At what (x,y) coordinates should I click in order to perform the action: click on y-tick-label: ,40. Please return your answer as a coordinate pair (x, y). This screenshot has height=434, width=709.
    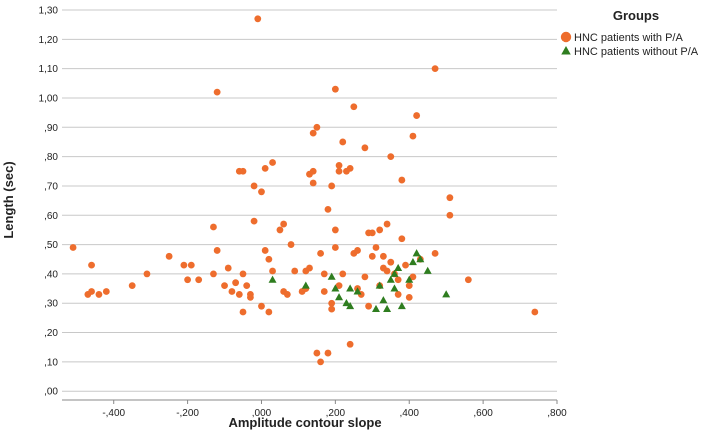
    Looking at the image, I should click on (51, 274).